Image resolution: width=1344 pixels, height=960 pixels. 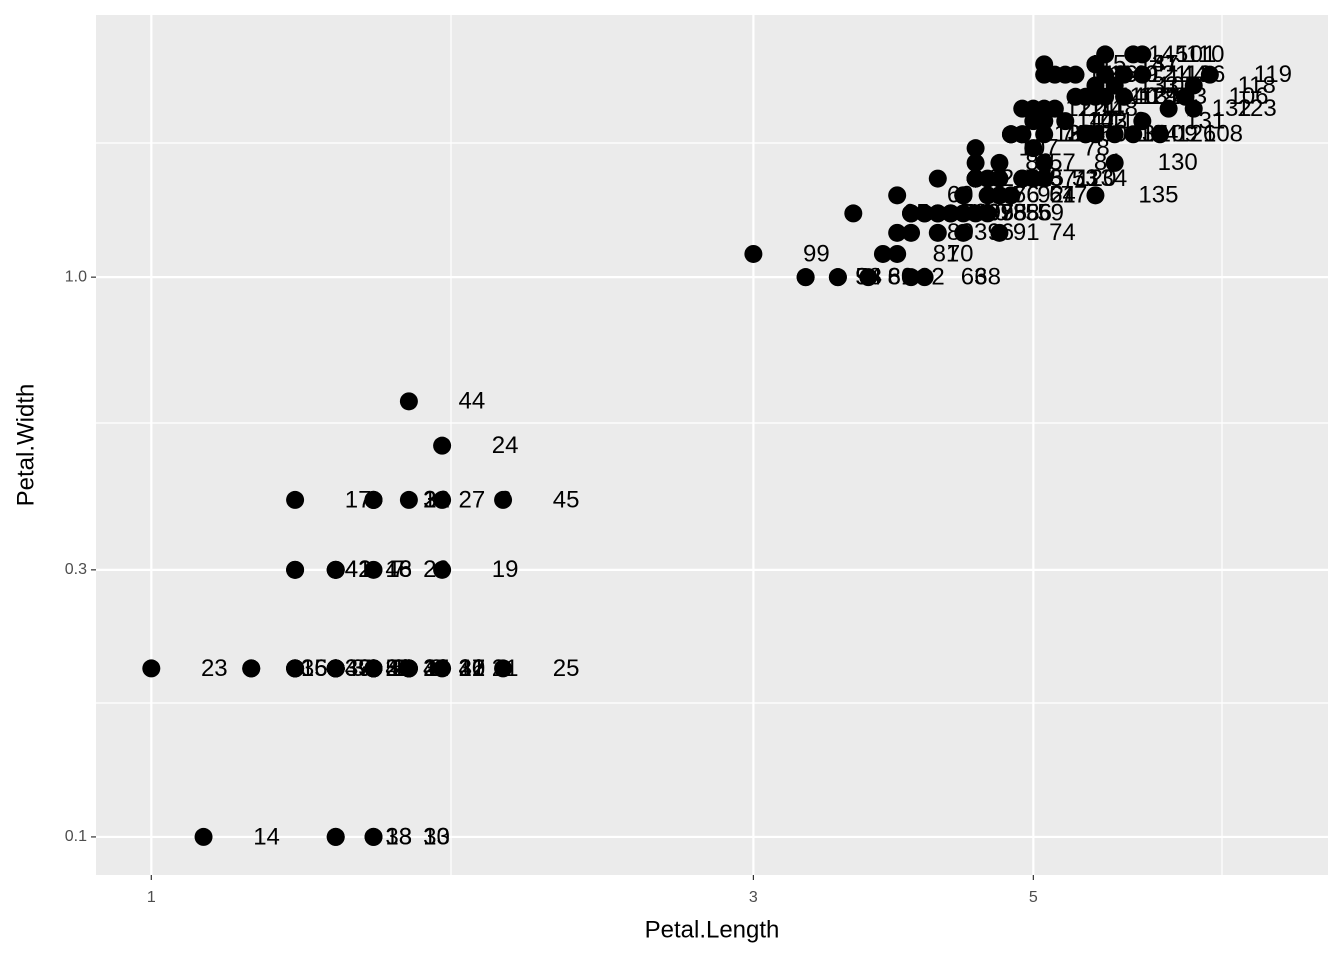 I want to click on point-label: 118, so click(x=1257, y=85).